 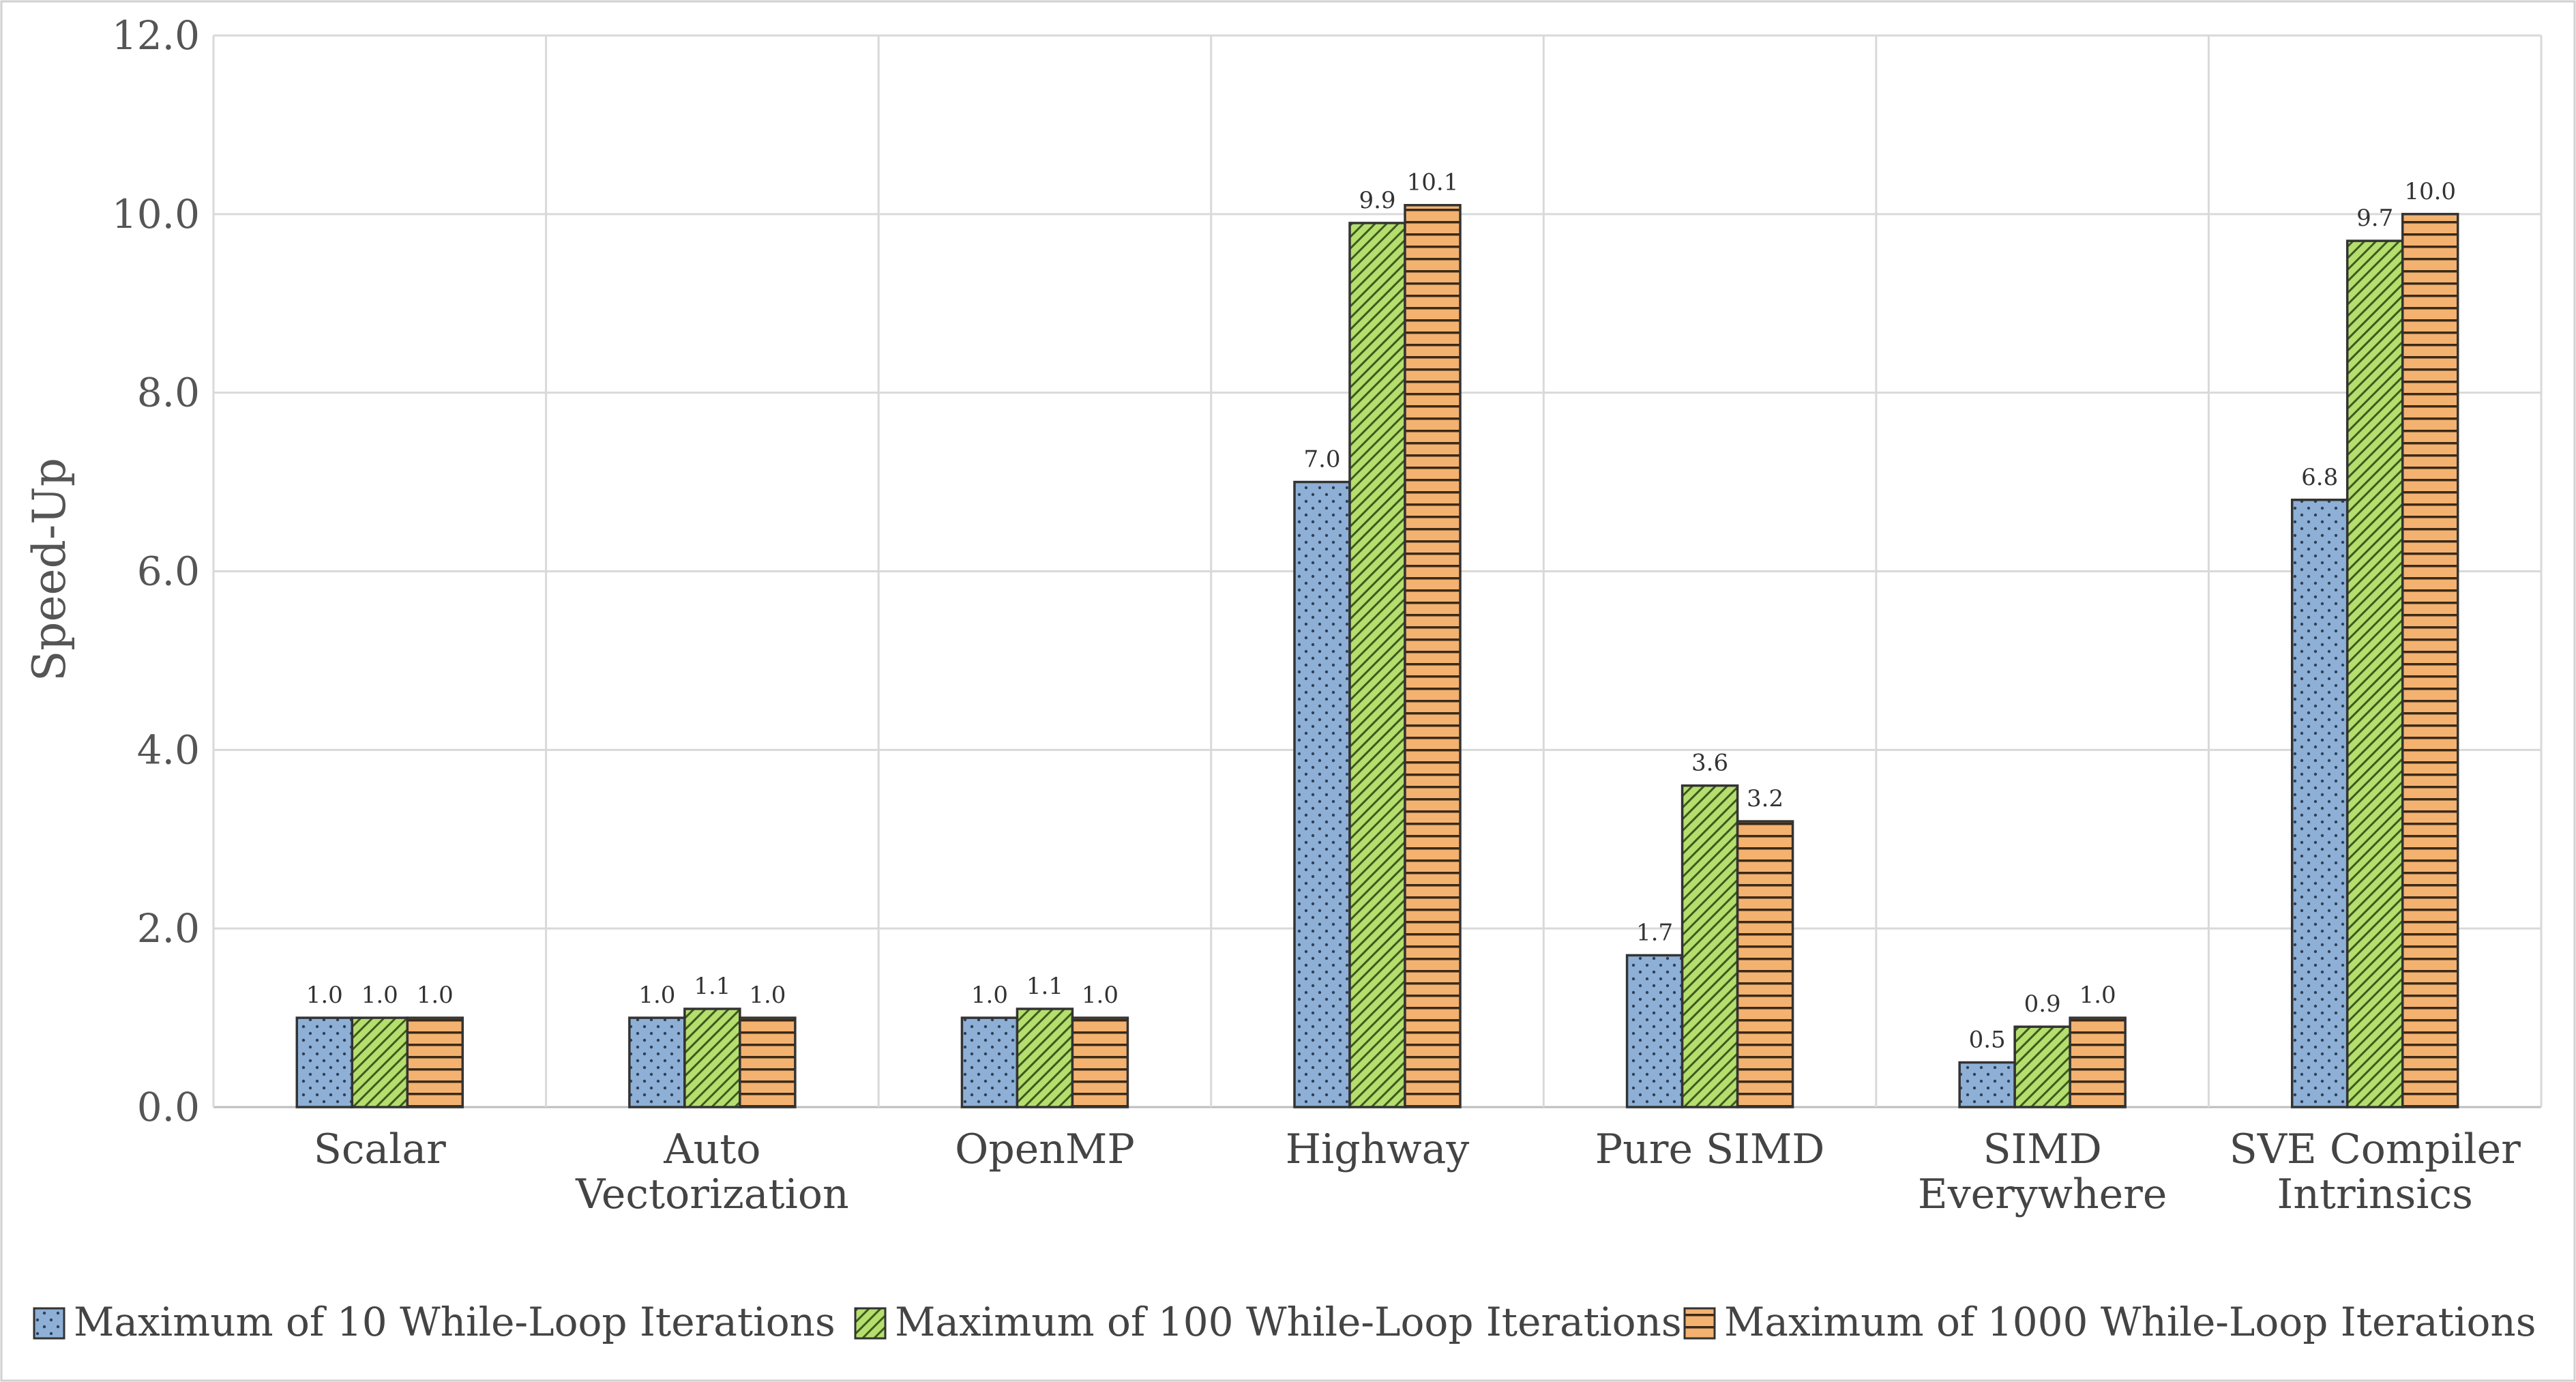 I want to click on legend-label: Maximum of 10 While-Loop Iterations, so click(x=454, y=1322).